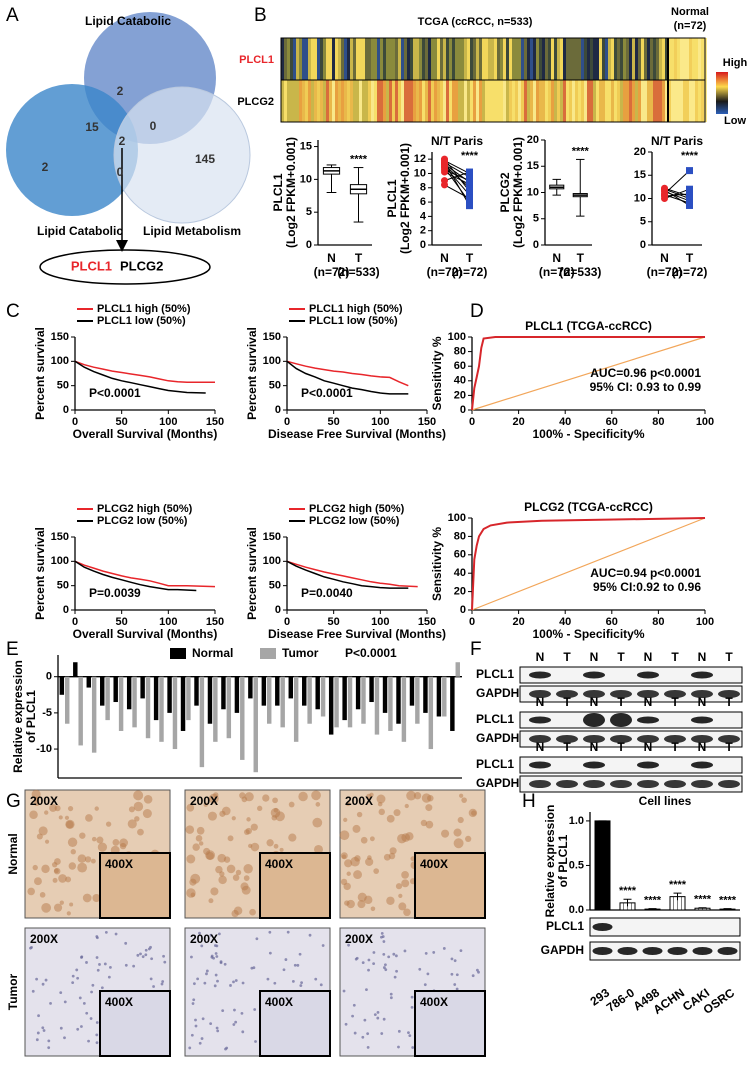 Image resolution: width=753 pixels, height=1069 pixels. What do you see at coordinates (729, 702) in the screenshot?
I see `lane-label: T` at bounding box center [729, 702].